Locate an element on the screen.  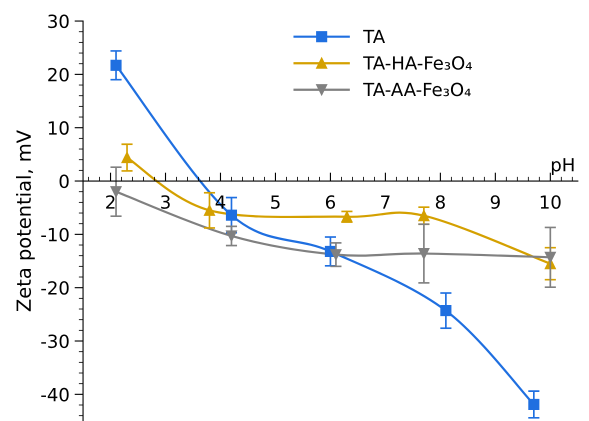
y-tick-label: 10 is located at coordinates (58, 128).